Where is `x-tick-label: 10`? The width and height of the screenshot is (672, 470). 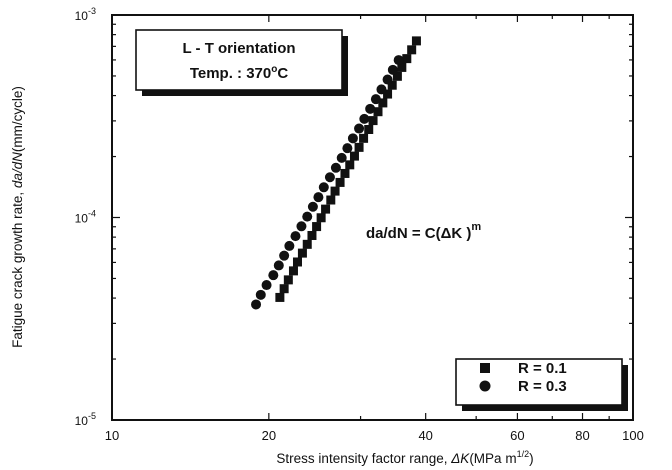 x-tick-label: 10 is located at coordinates (112, 435).